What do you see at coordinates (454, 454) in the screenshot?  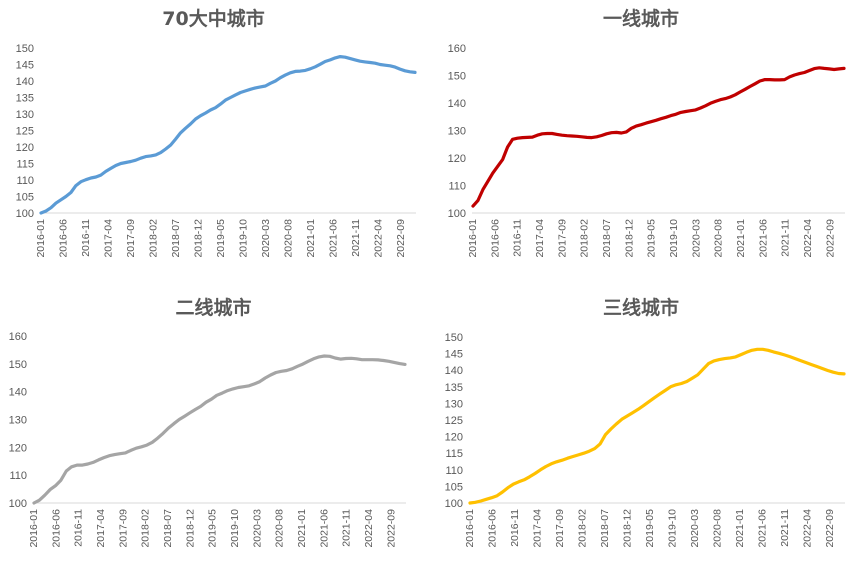 I see `y-tick-label: 115` at bounding box center [454, 454].